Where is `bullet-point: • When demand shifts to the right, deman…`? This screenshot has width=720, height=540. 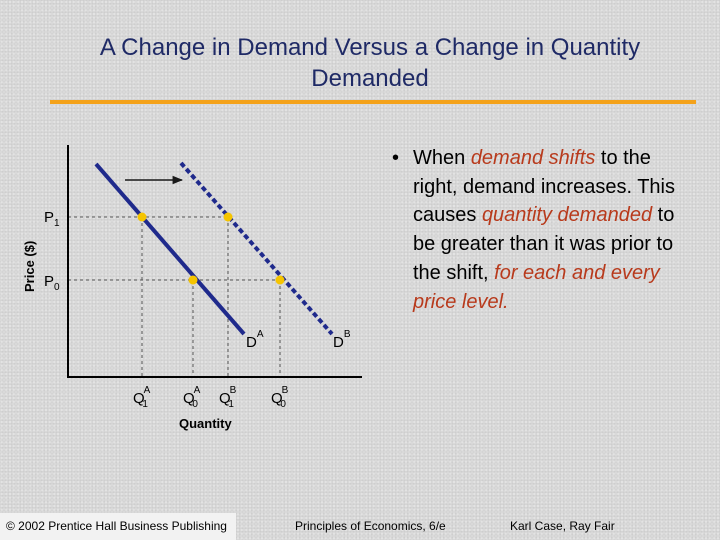
bullet-point: • When demand shifts to the right, deman… is located at coordinates (542, 230).